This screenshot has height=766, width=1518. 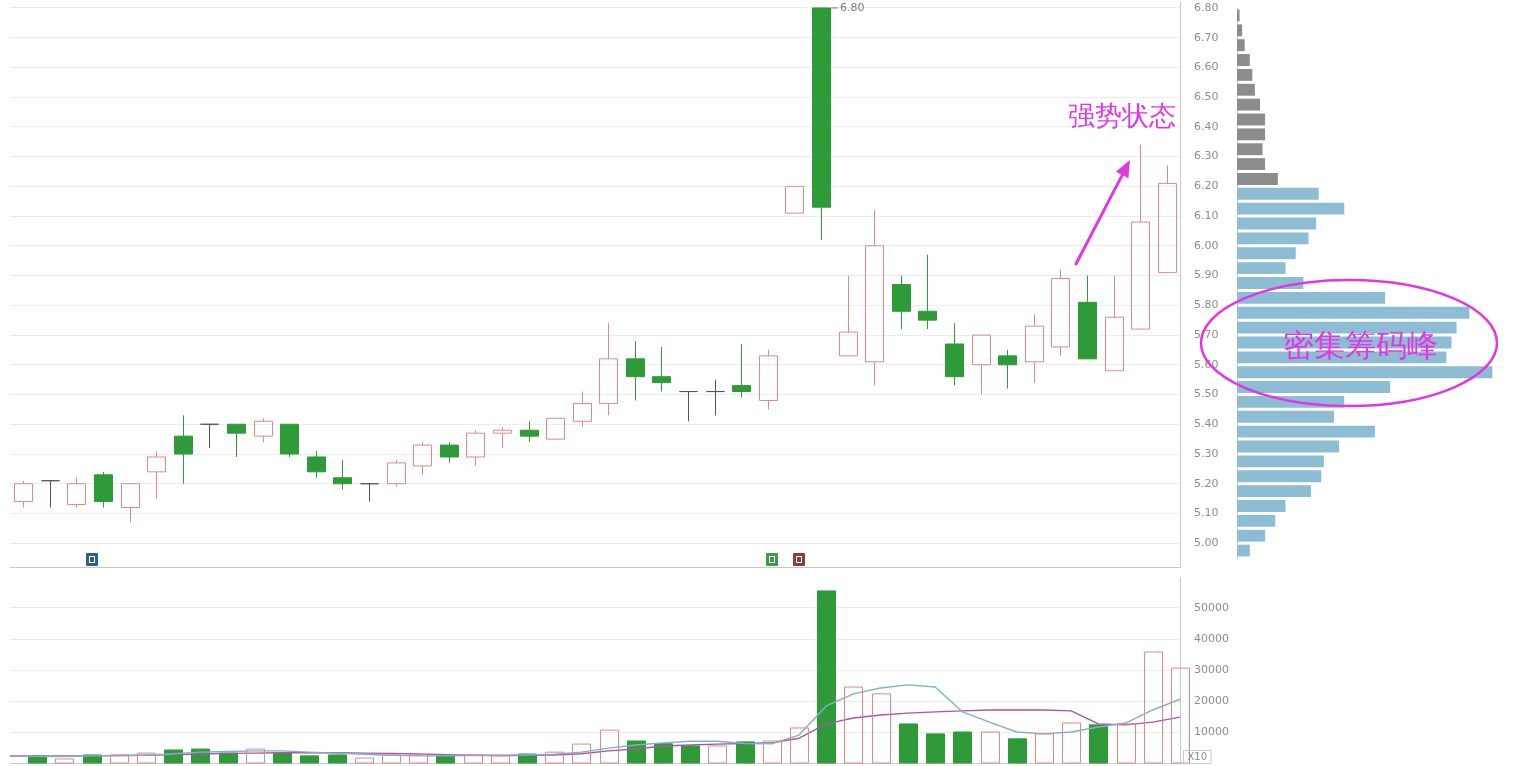 I want to click on y-tick-label: 50000, so click(x=1211, y=607).